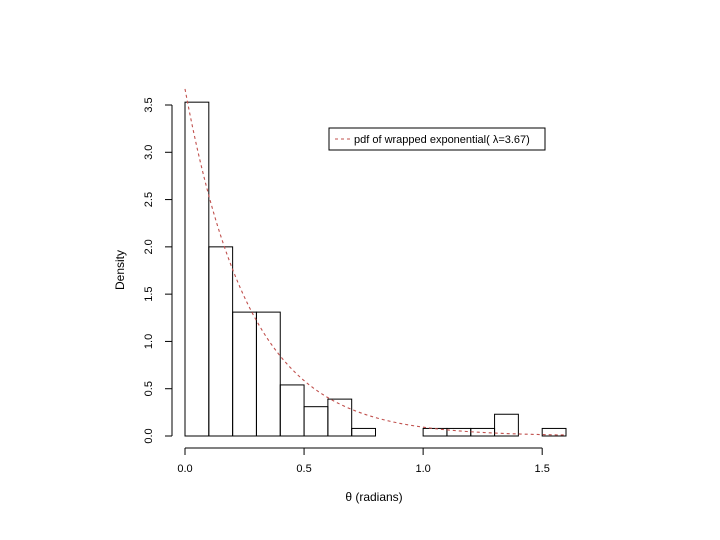  Describe the element at coordinates (149, 388) in the screenshot. I see `y-tick-label: 0.5` at that location.